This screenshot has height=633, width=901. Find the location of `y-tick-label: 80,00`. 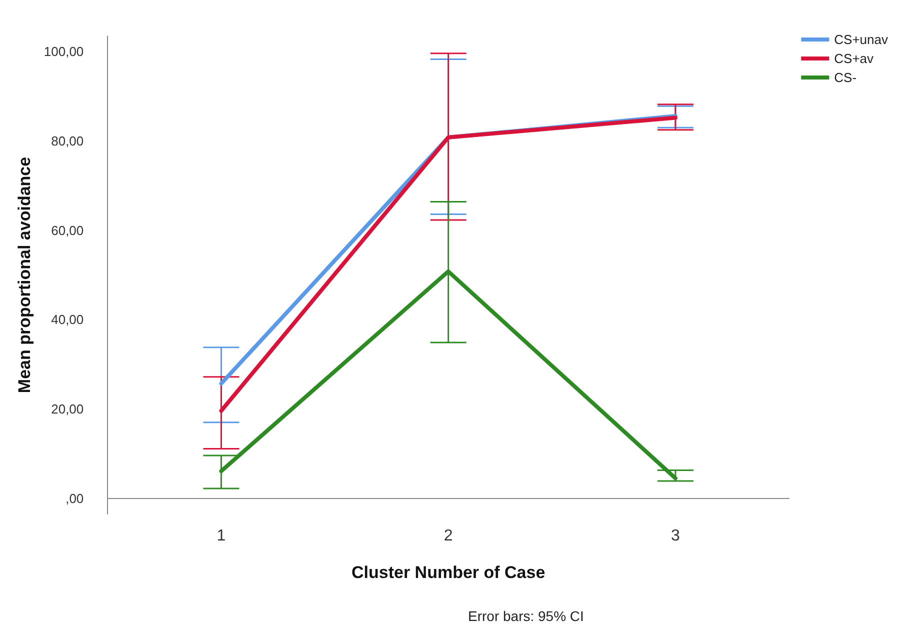

y-tick-label: 80,00 is located at coordinates (67, 140).